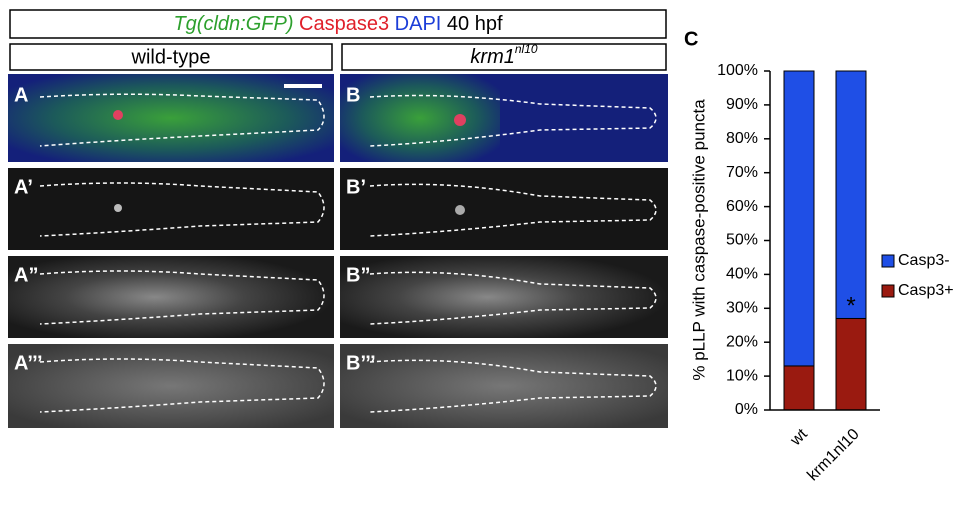 This screenshot has height=517, width=968. Describe the element at coordinates (924, 260) in the screenshot. I see `legend-label: Casp3-` at that location.